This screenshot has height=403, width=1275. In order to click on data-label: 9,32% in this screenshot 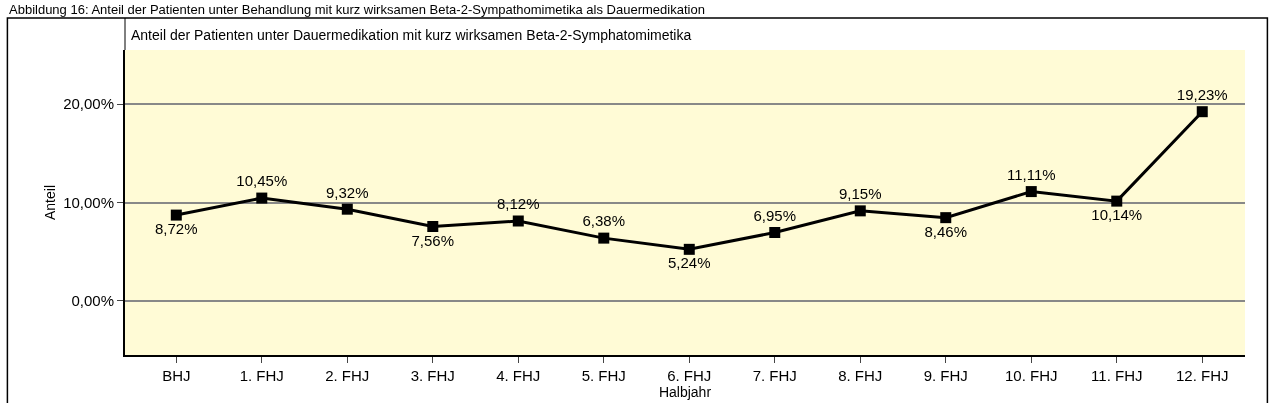, I will do `click(347, 192)`.